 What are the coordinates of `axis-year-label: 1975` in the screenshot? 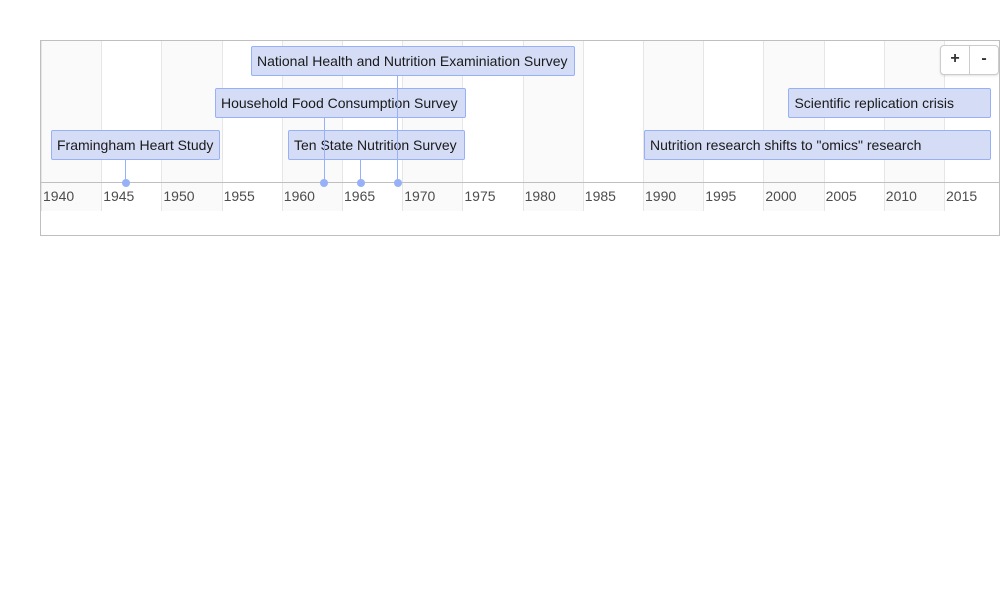 It's located at (480, 196).